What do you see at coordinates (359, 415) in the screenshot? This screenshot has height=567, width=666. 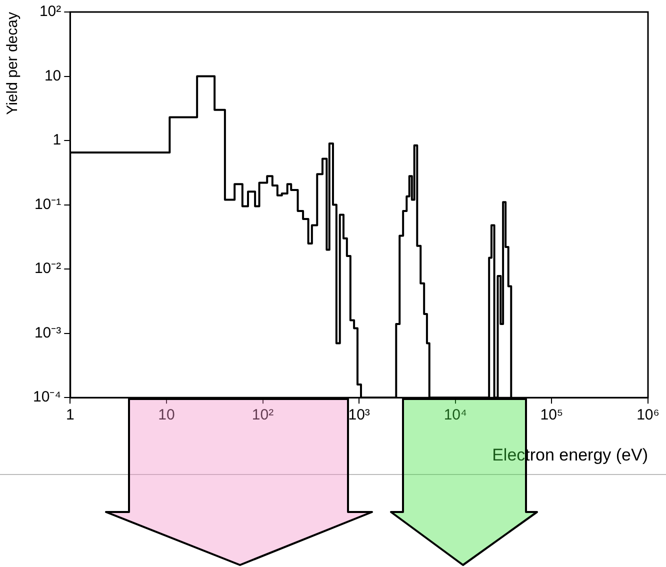 I see `x-tick-label: 10³` at bounding box center [359, 415].